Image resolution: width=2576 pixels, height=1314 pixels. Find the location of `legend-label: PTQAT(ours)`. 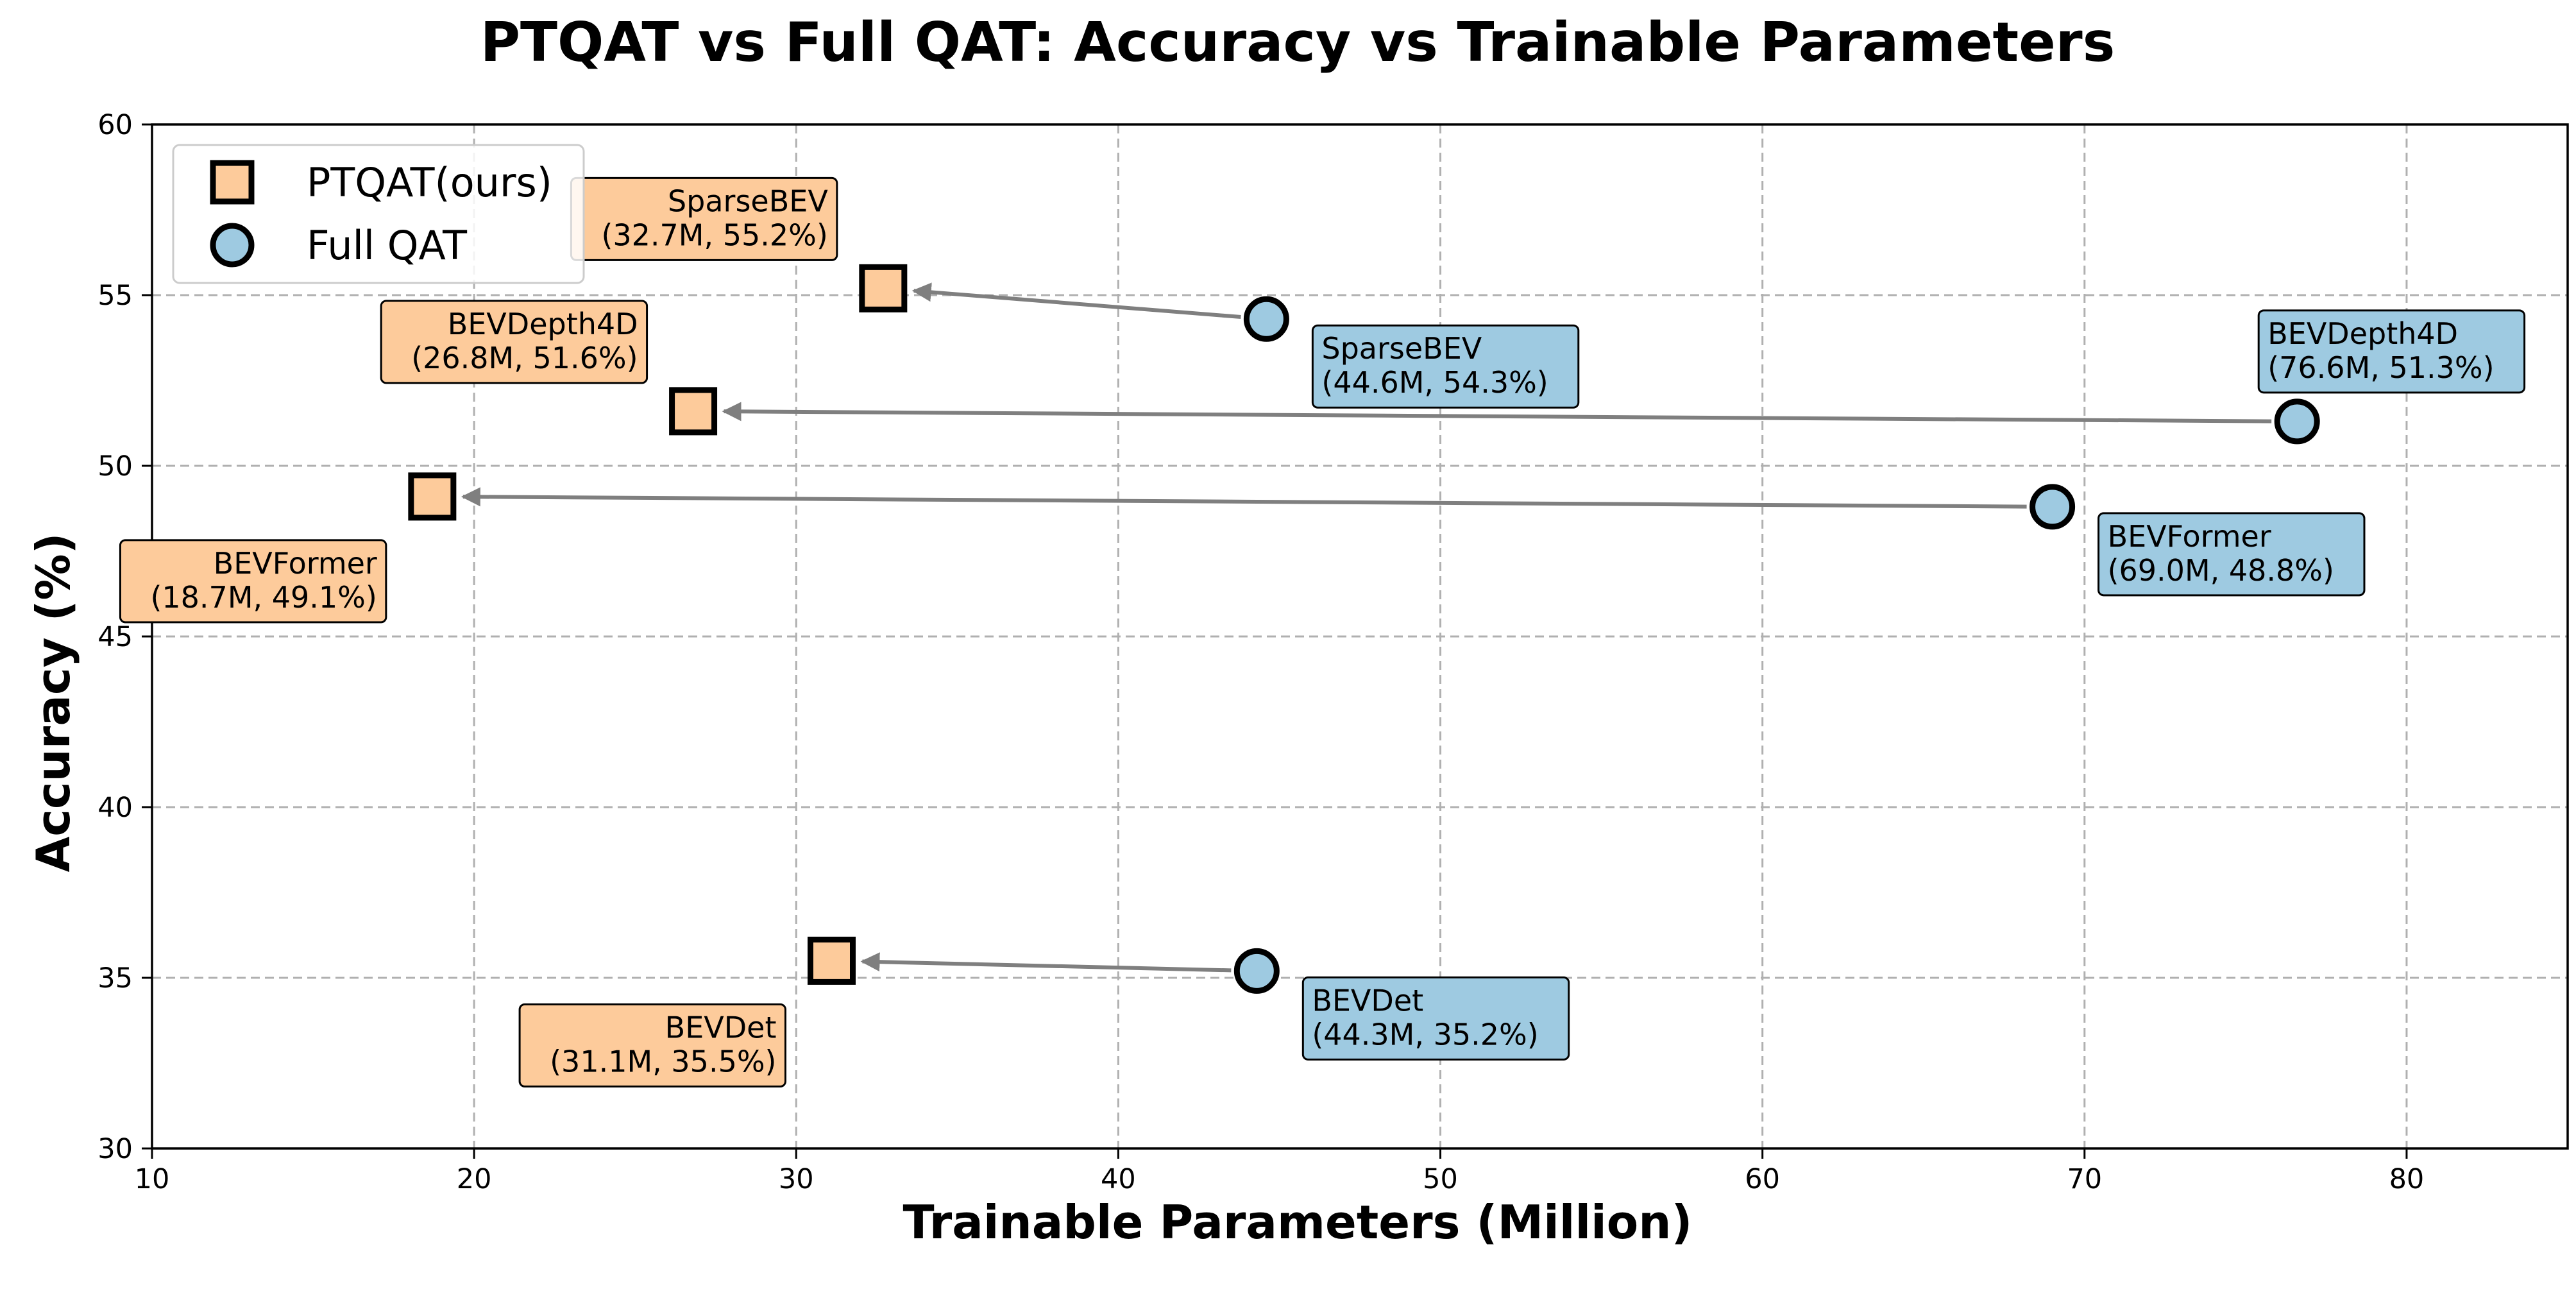

legend-label: PTQAT(ours) is located at coordinates (429, 182).